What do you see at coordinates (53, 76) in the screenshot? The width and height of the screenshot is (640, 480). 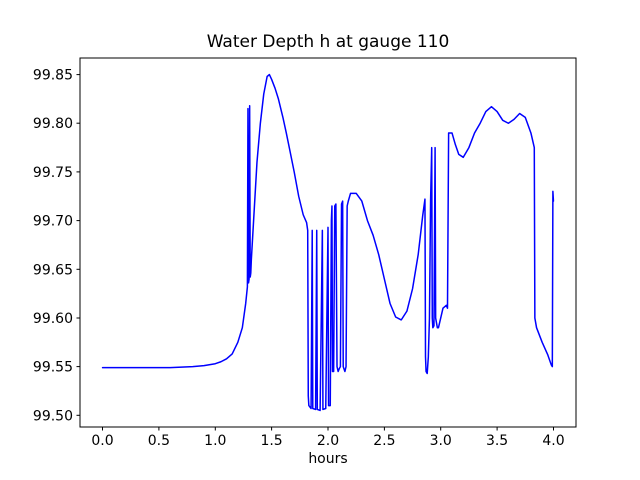 I see `y-tick-label: 99.85` at bounding box center [53, 76].